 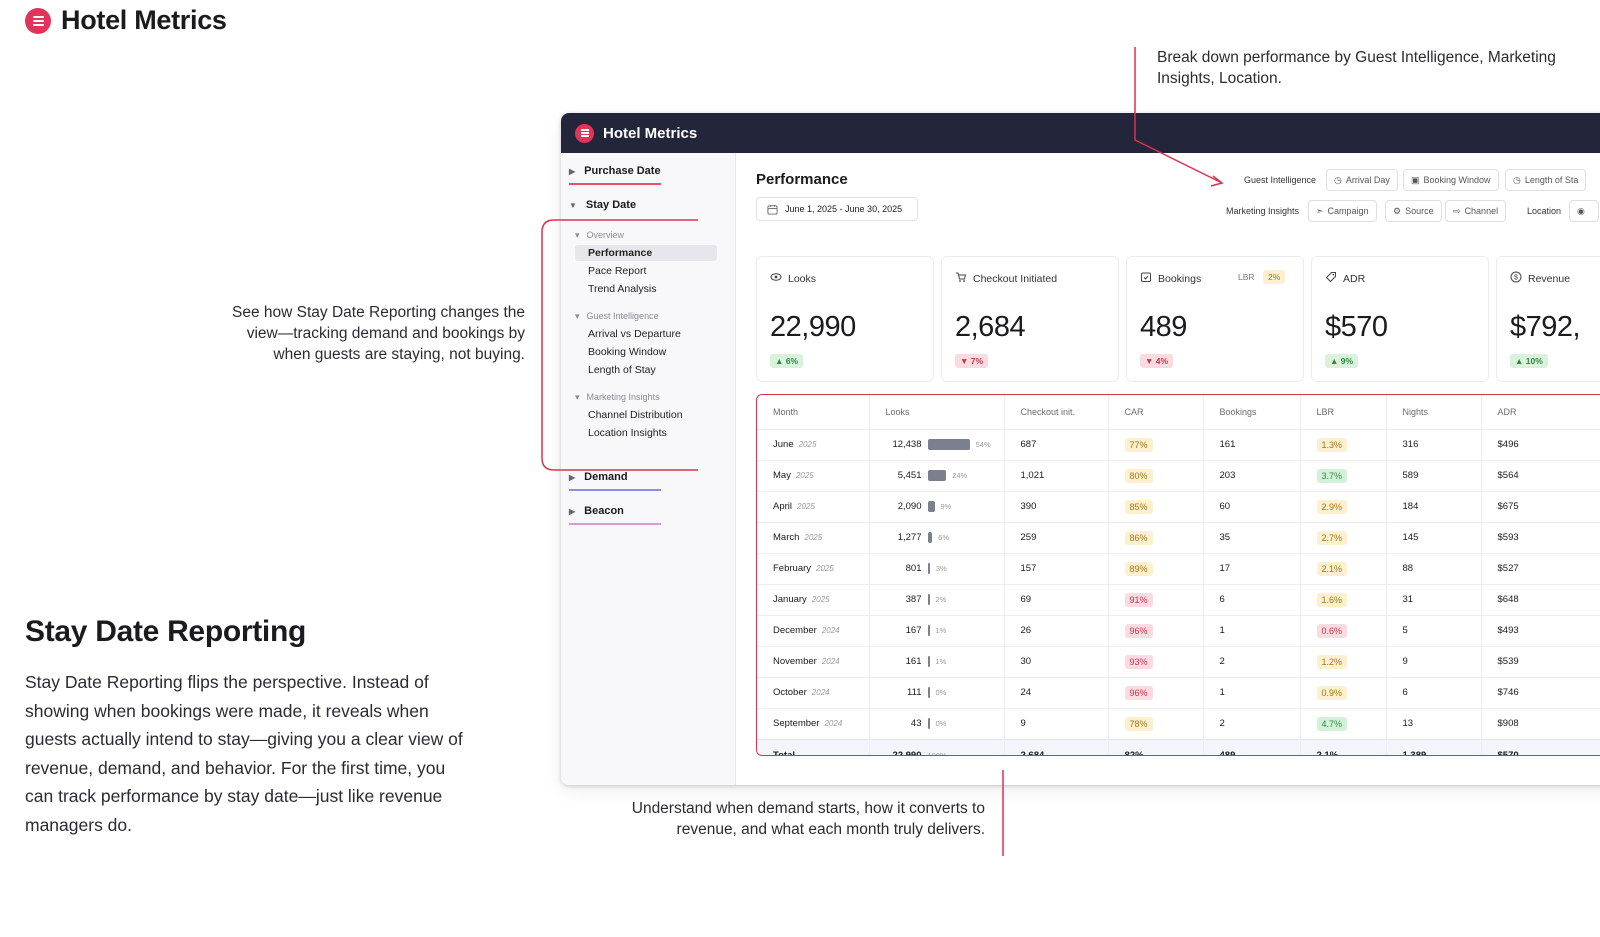 I want to click on channel-icon: ⇨, so click(x=1457, y=210).